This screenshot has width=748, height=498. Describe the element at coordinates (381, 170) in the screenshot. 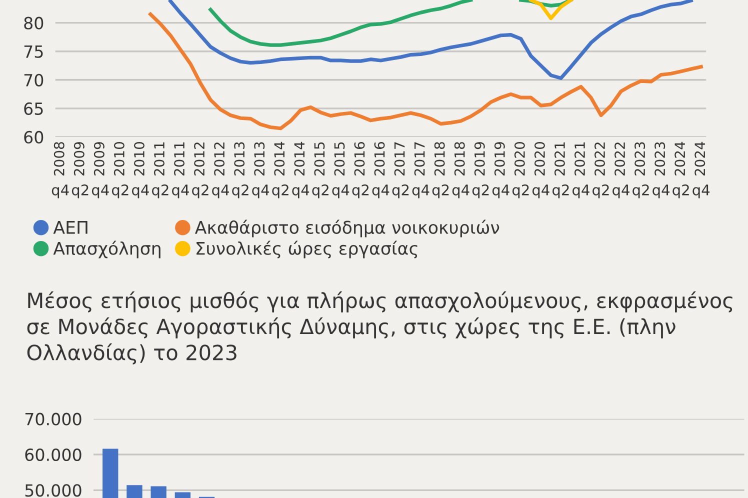

I see `category-label: 2016 q4` at that location.